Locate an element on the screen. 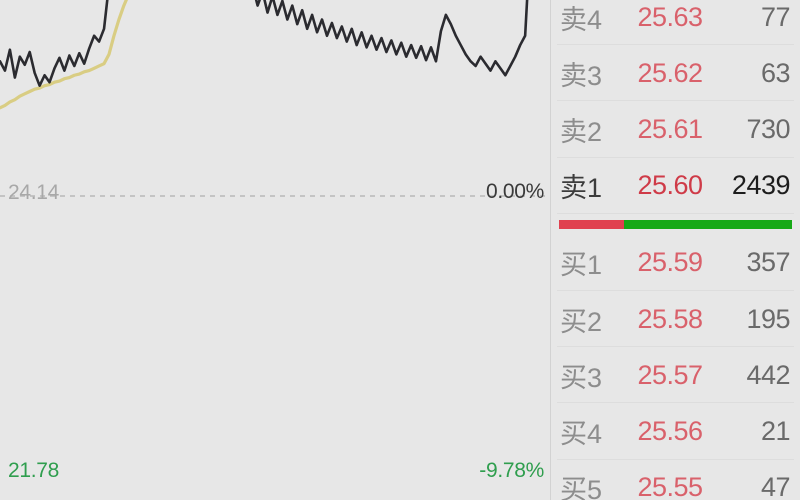  order-quantity: 63 is located at coordinates (775, 72).